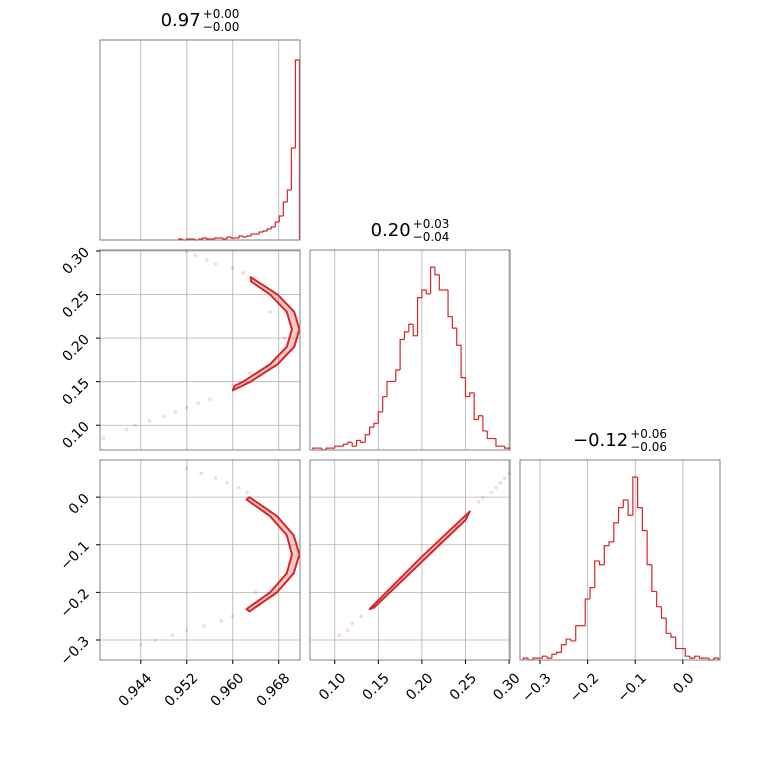  Describe the element at coordinates (74, 555) in the screenshot. I see `y-tick-label: −0.1` at that location.